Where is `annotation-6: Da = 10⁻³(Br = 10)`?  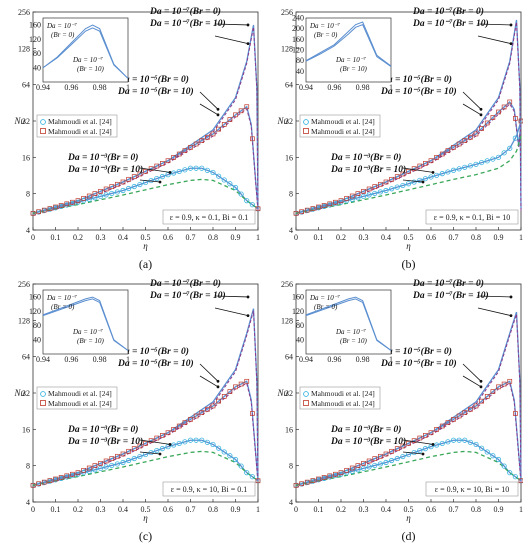
annotation-6: Da = 10⁻³(Br = 10) is located at coordinates (368, 169).